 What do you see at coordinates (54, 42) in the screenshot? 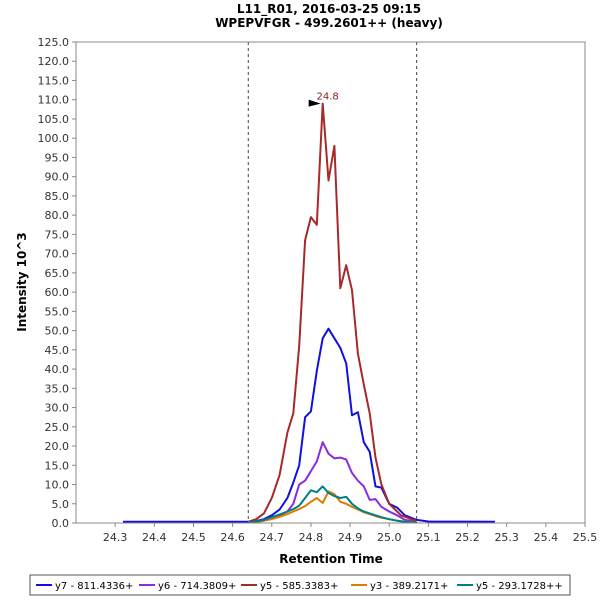
I see `y-tick-label: 125.0` at bounding box center [54, 42].